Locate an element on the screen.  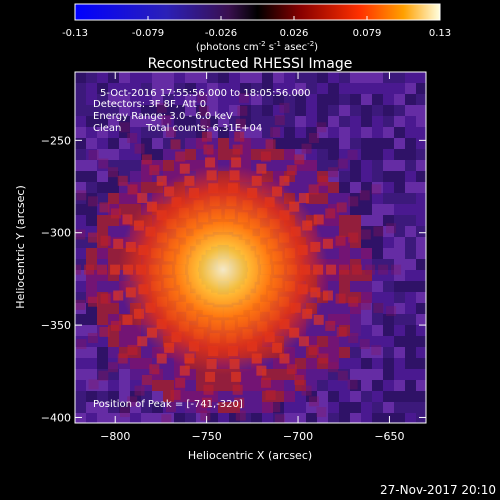
colorbar-tick-label: -0.13 is located at coordinates (75, 33).